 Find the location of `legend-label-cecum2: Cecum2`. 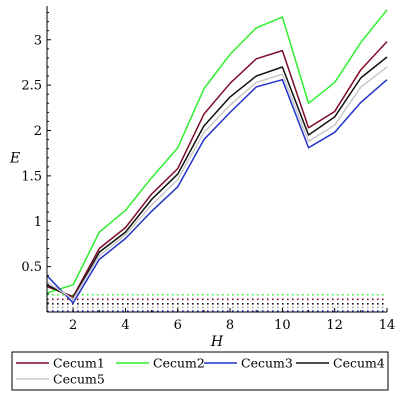

legend-label-cecum2: Cecum2 is located at coordinates (179, 363).